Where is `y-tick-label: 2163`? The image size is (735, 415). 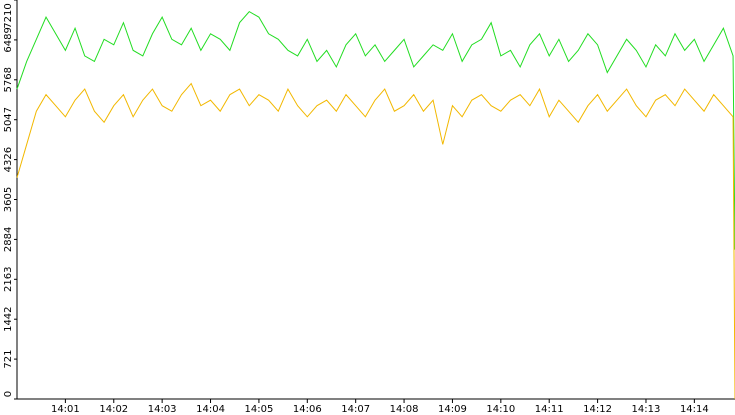 y-tick-label: 2163 is located at coordinates (8, 279).